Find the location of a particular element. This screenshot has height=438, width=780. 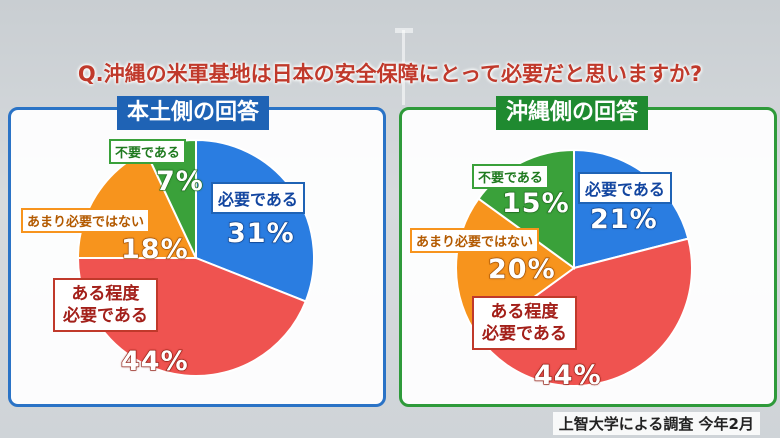

mainland-label-somewhat-line1: ある程度 is located at coordinates (105, 294).